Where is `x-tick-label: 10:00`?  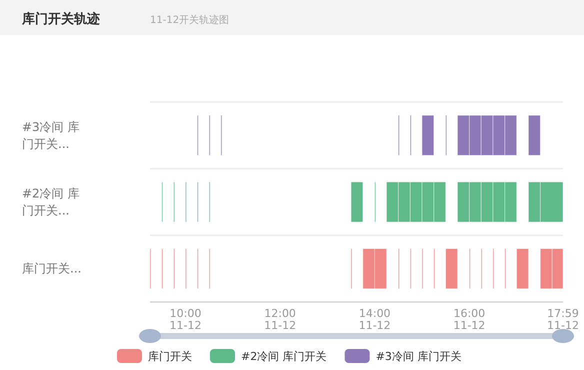 x-tick-label: 10:00 is located at coordinates (186, 313).